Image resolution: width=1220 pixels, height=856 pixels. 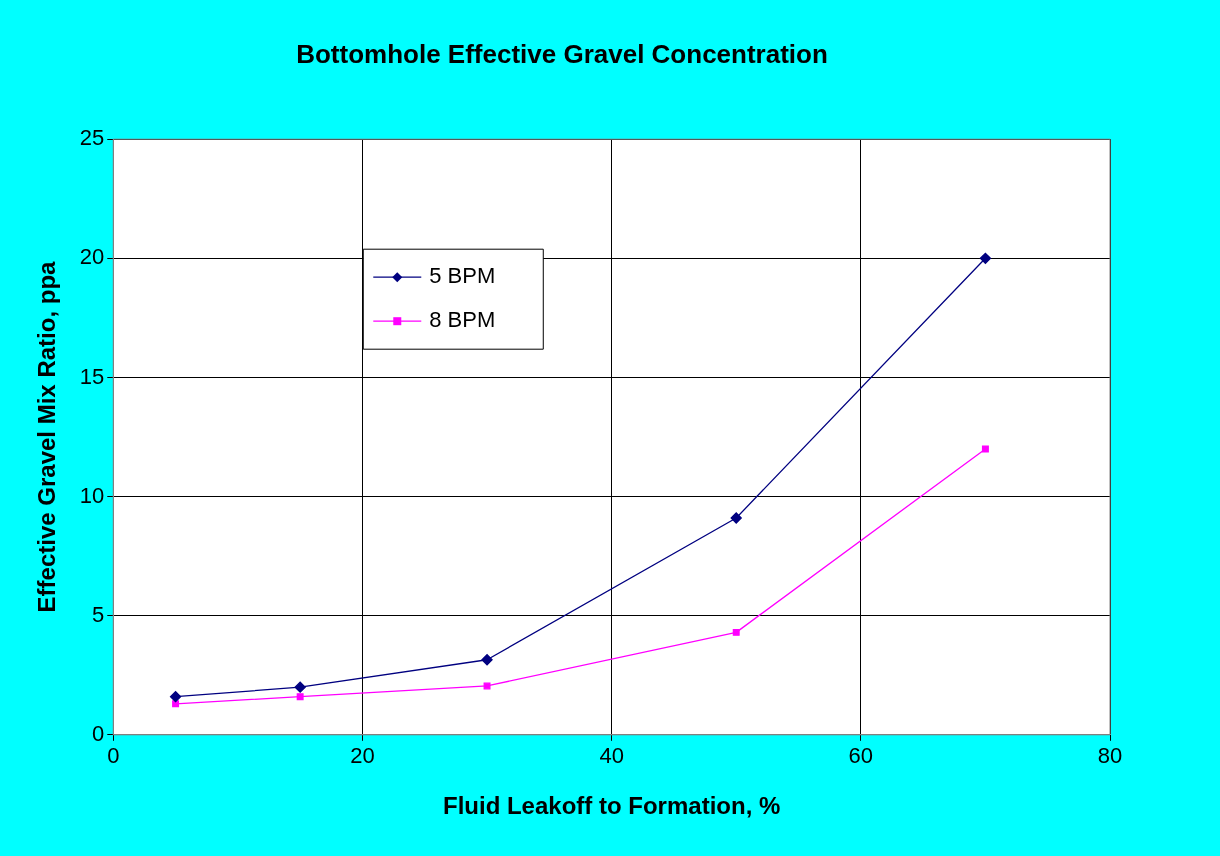 What do you see at coordinates (462, 320) in the screenshot?
I see `legend-label: 8 BPM` at bounding box center [462, 320].